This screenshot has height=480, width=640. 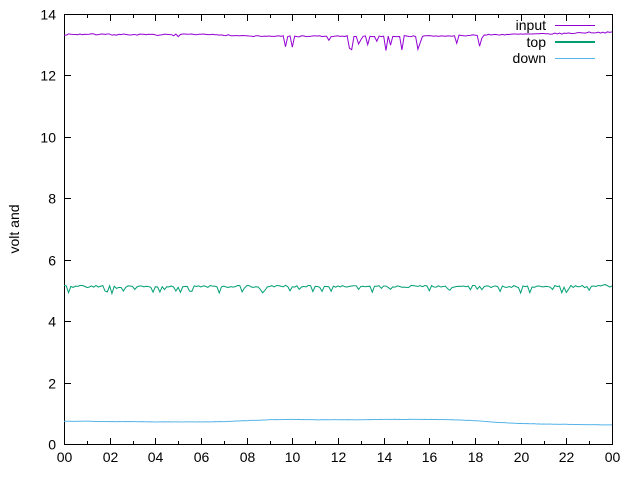 What do you see at coordinates (338, 422) in the screenshot?
I see `series-line-down` at bounding box center [338, 422].